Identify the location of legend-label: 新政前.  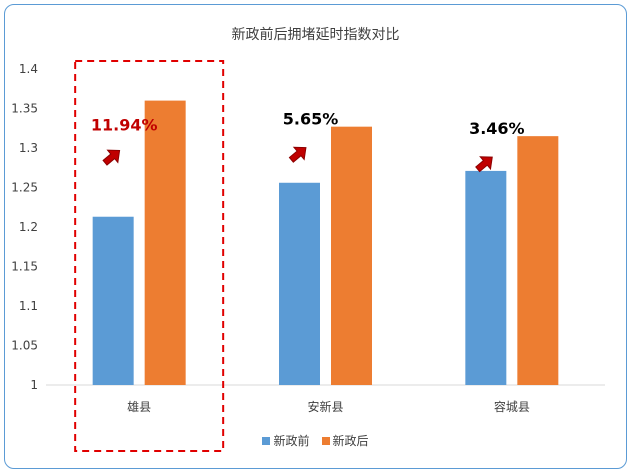
(291, 441).